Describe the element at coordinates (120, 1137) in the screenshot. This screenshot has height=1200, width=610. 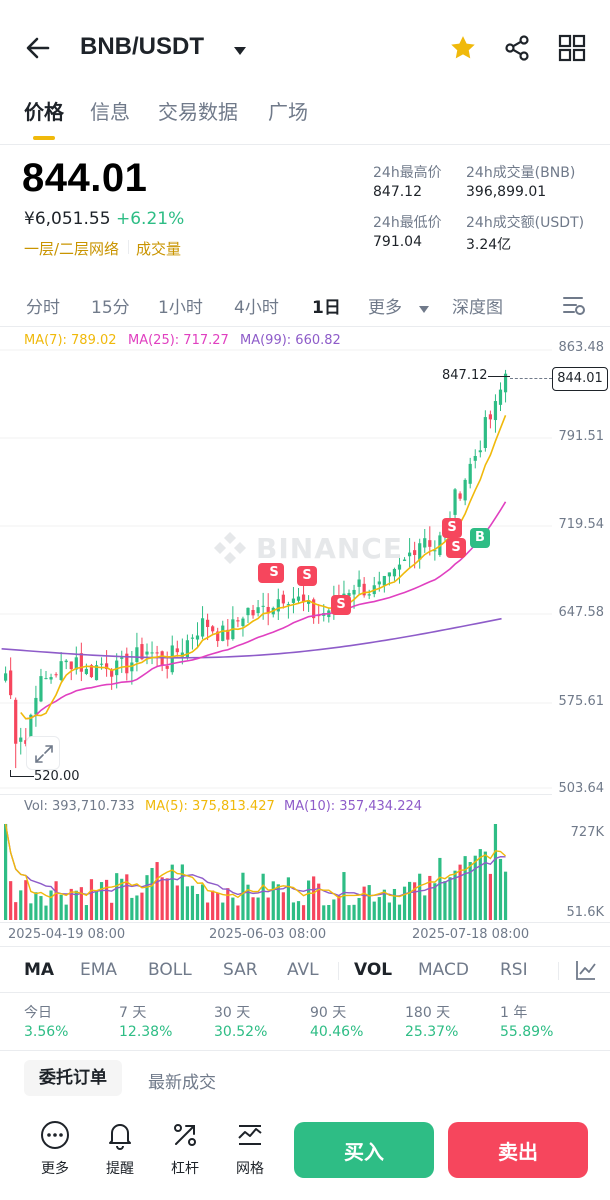
I see `bell-icon` at that location.